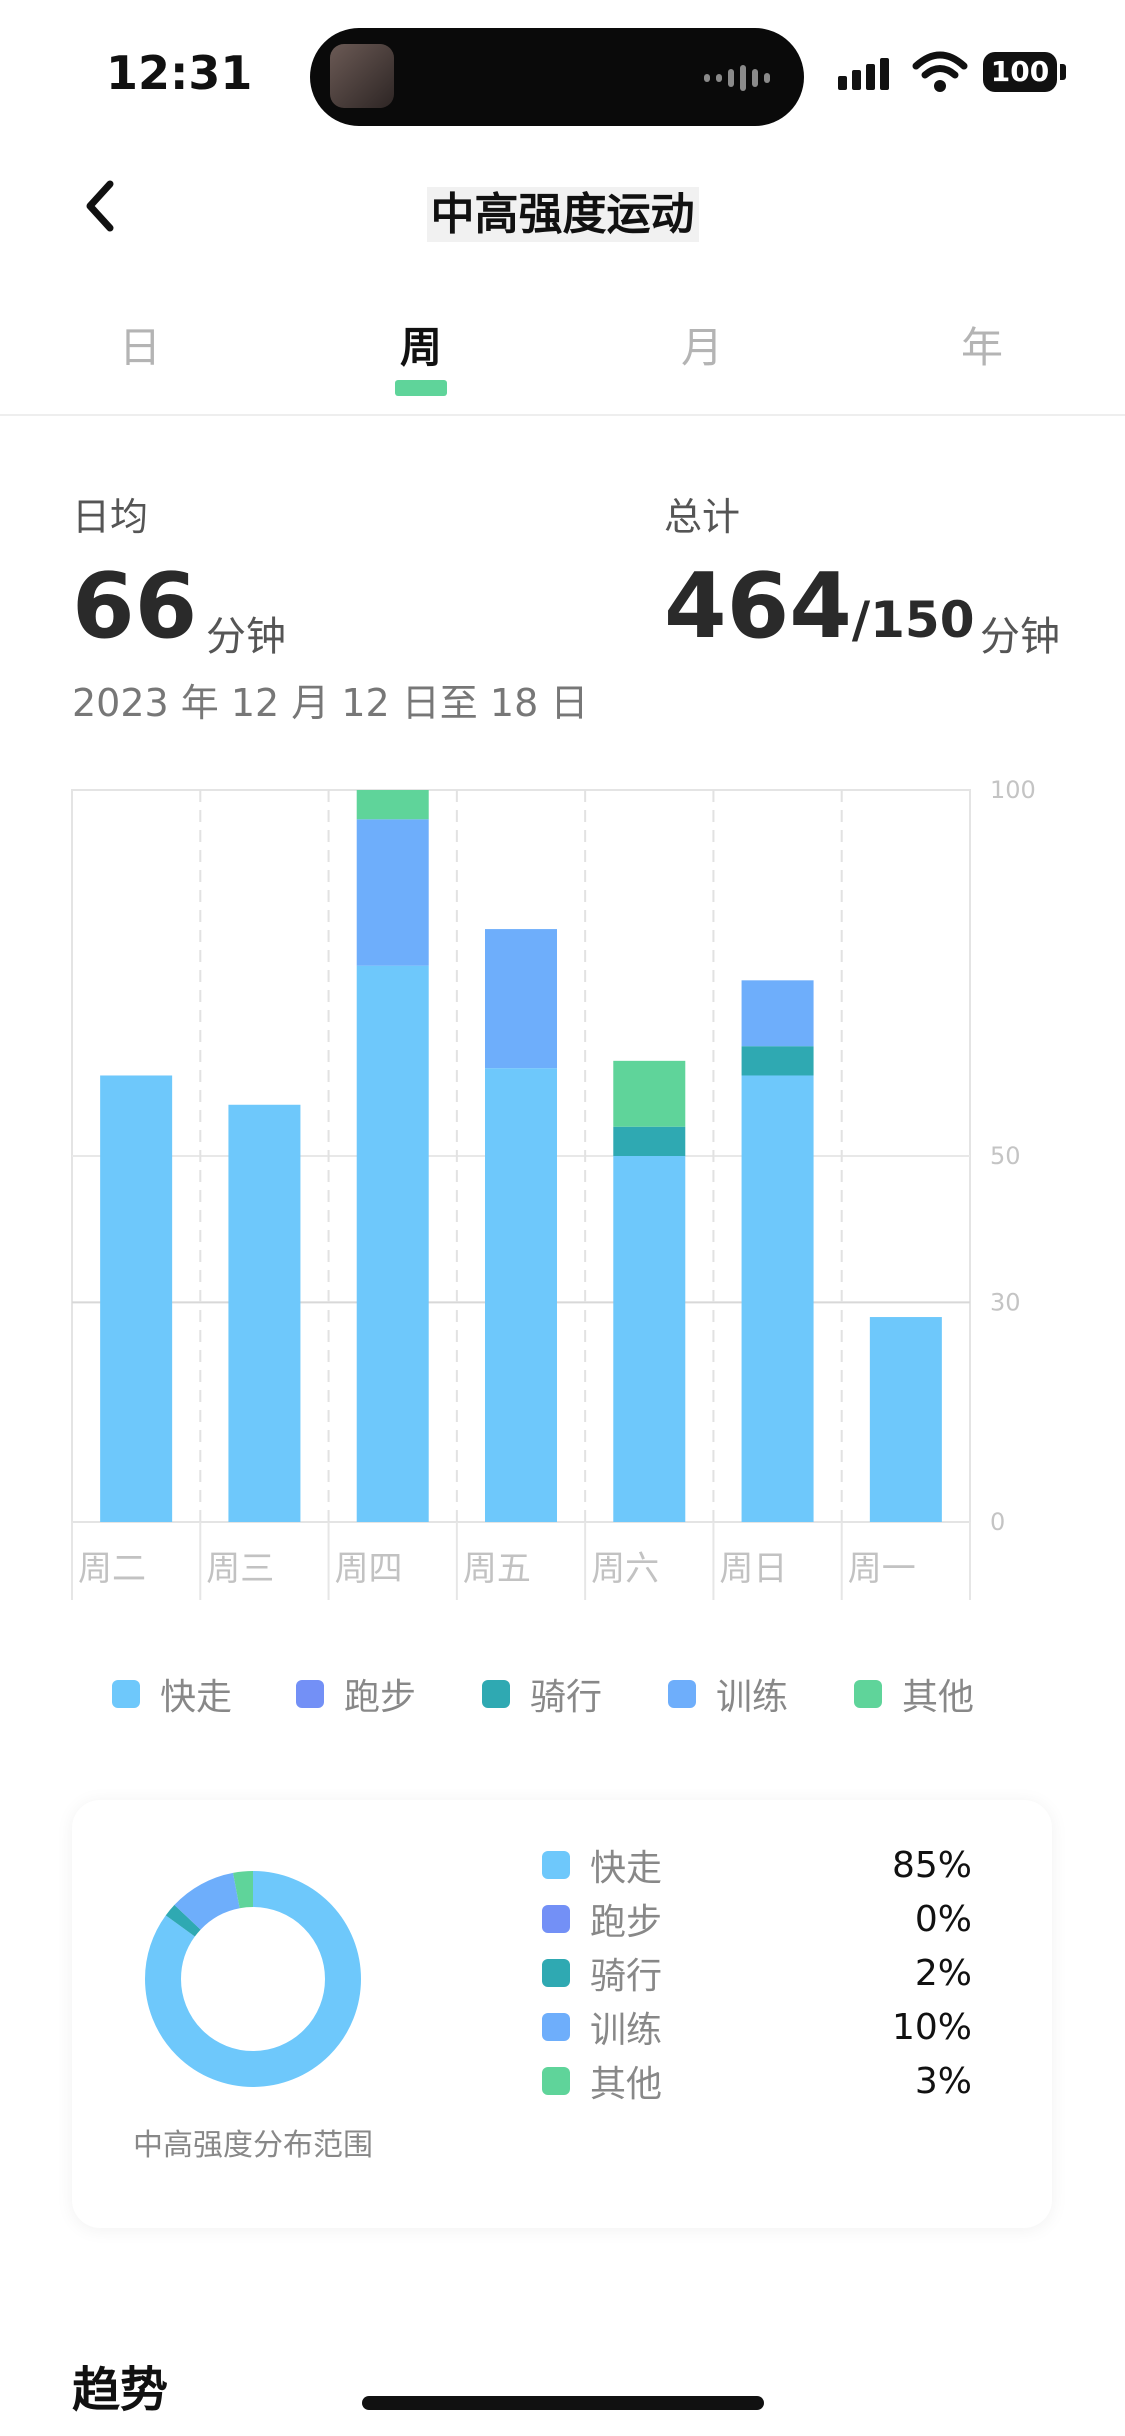  What do you see at coordinates (701, 347) in the screenshot?
I see `tab-month: 月` at bounding box center [701, 347].